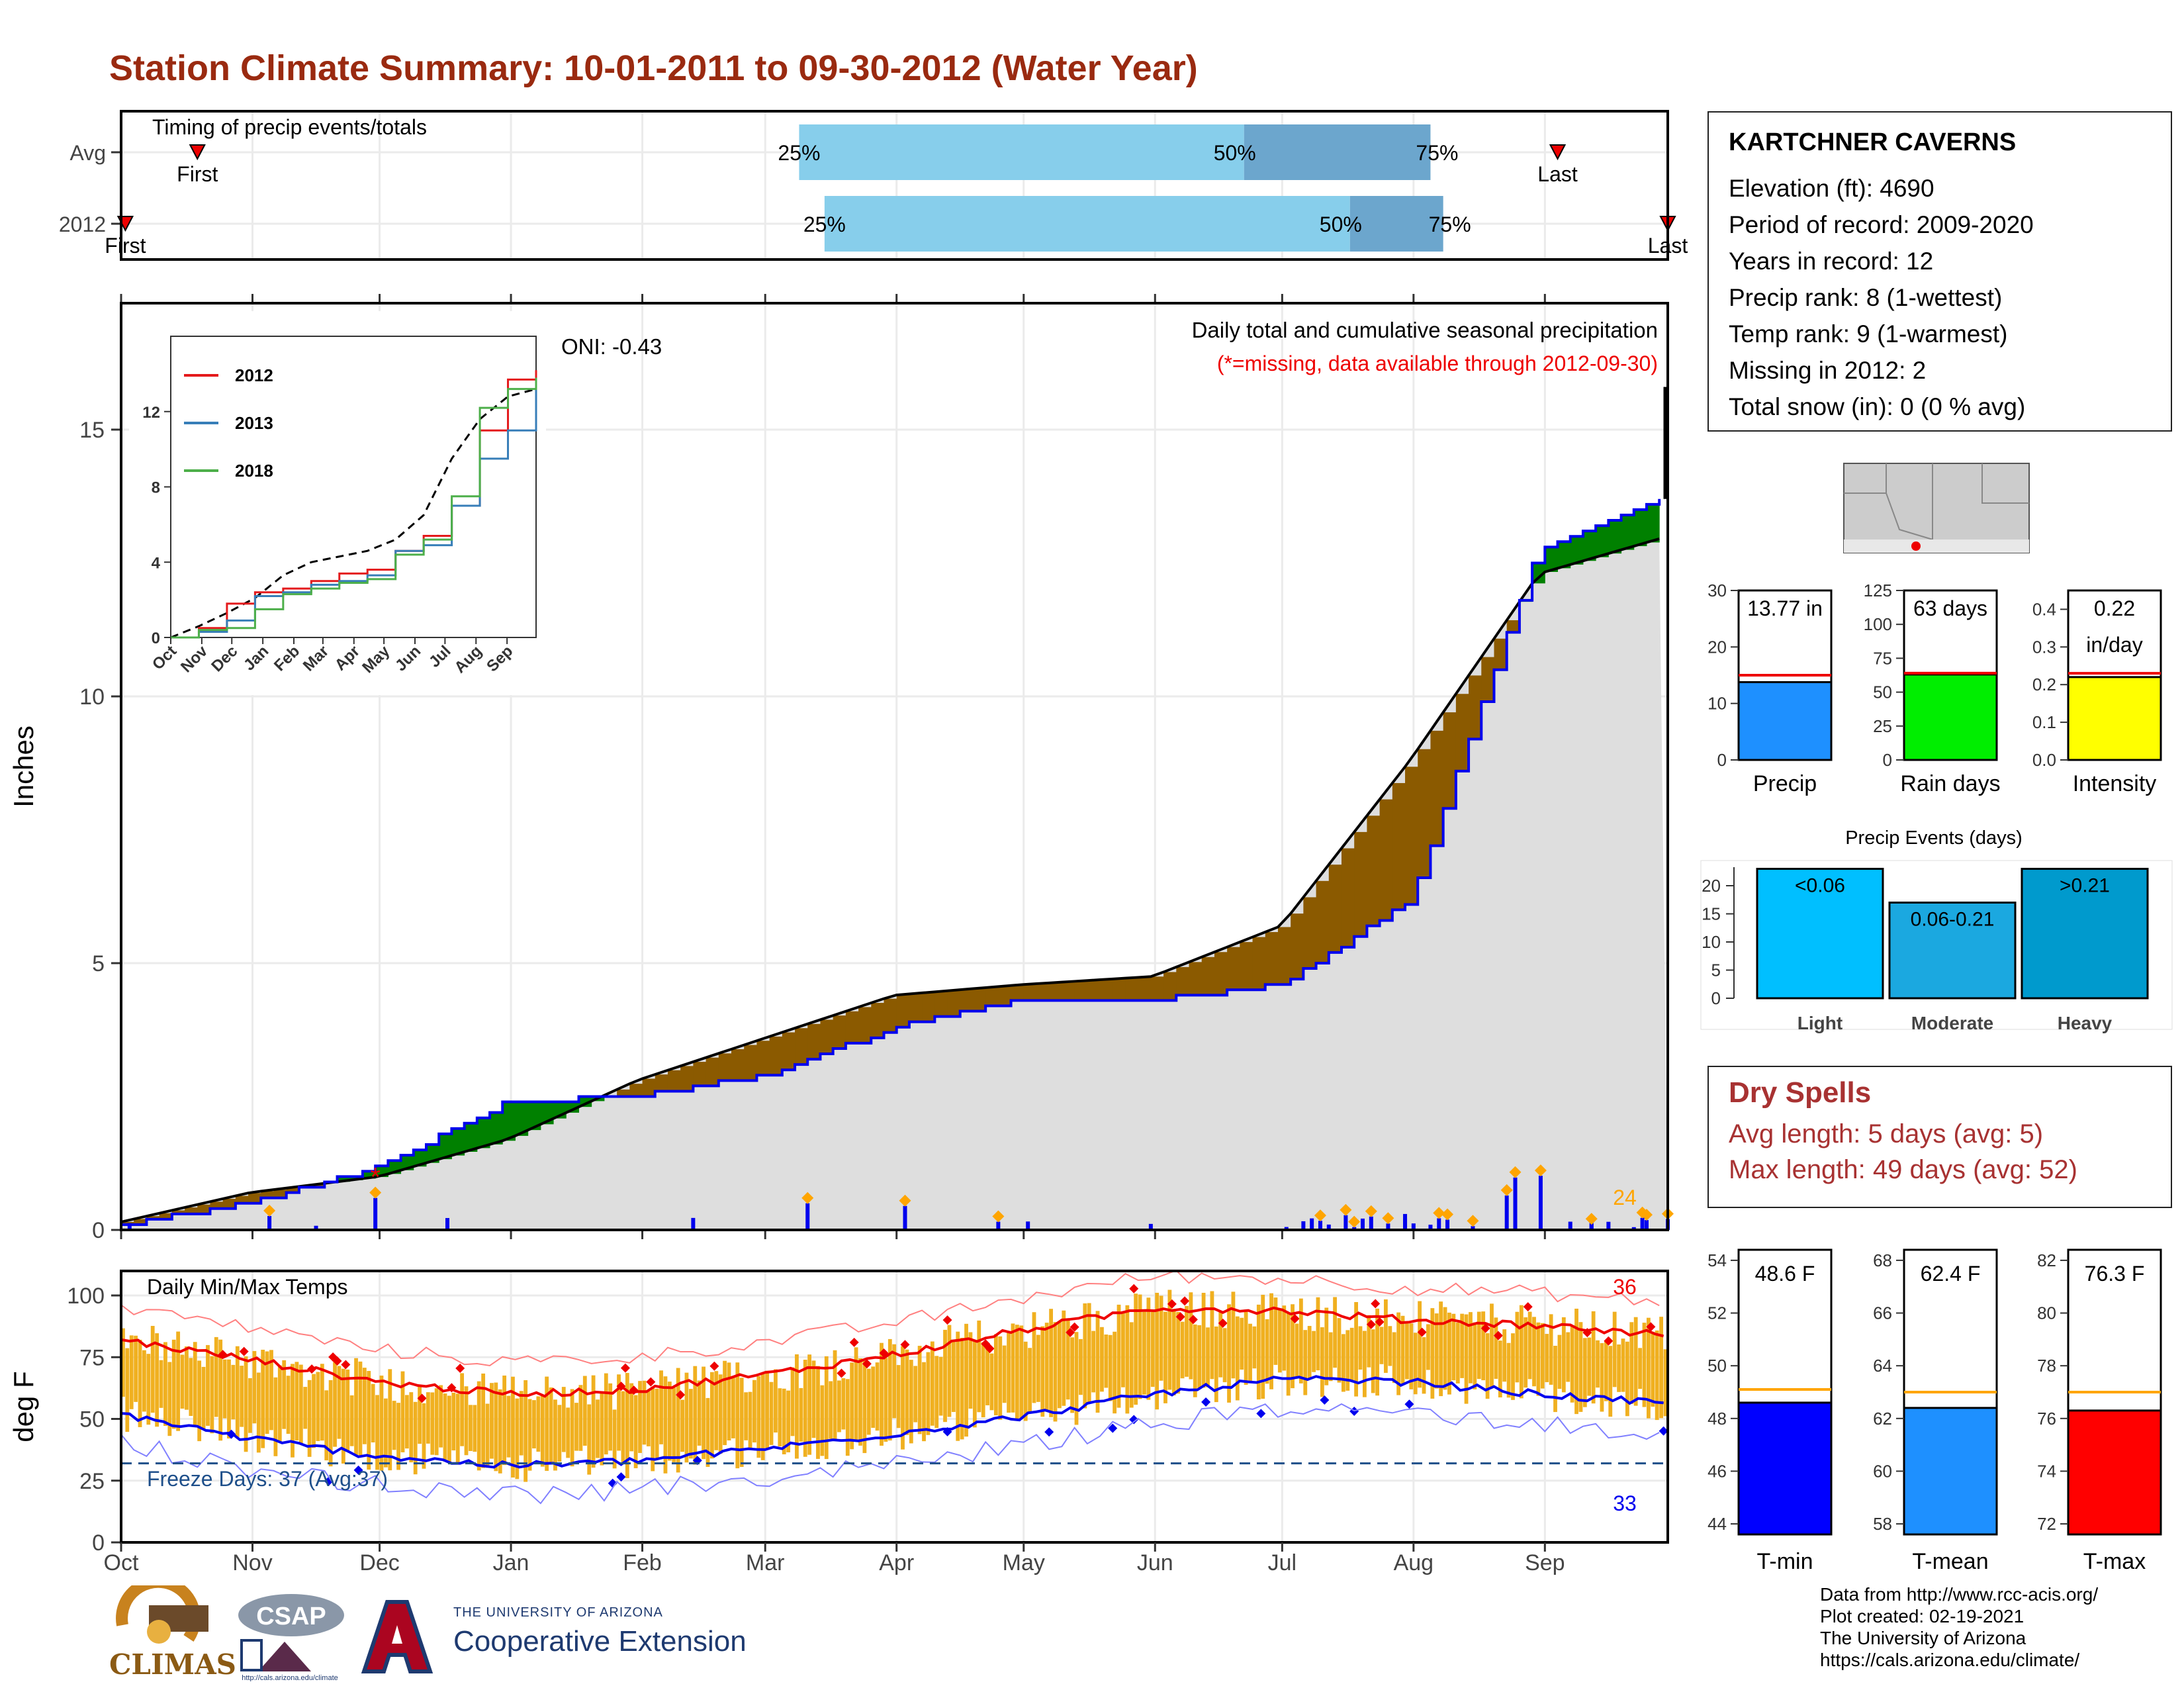  I want to click on temp-summary-tick-label: 58, so click(1883, 1524).